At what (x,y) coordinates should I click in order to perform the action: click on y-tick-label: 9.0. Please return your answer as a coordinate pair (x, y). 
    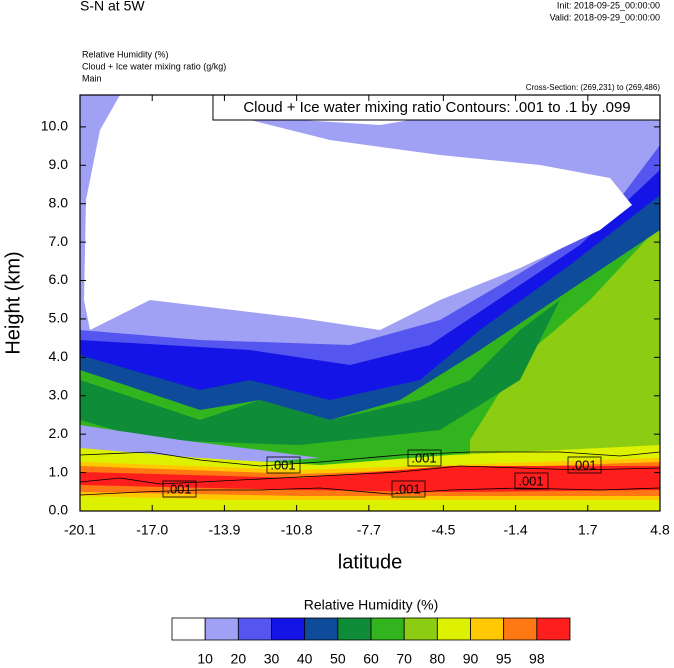
    Looking at the image, I should click on (59, 164).